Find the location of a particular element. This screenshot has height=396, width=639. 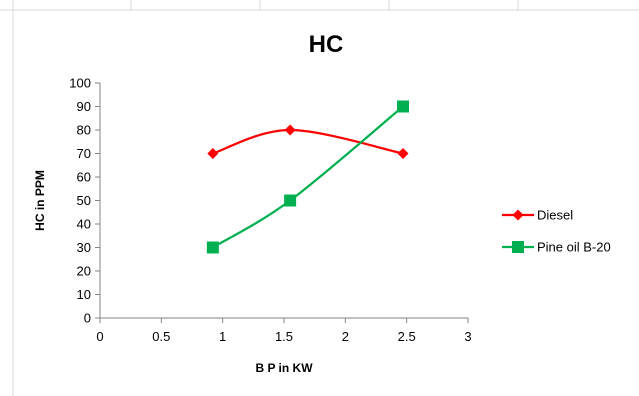

series-diesel is located at coordinates (308, 141).